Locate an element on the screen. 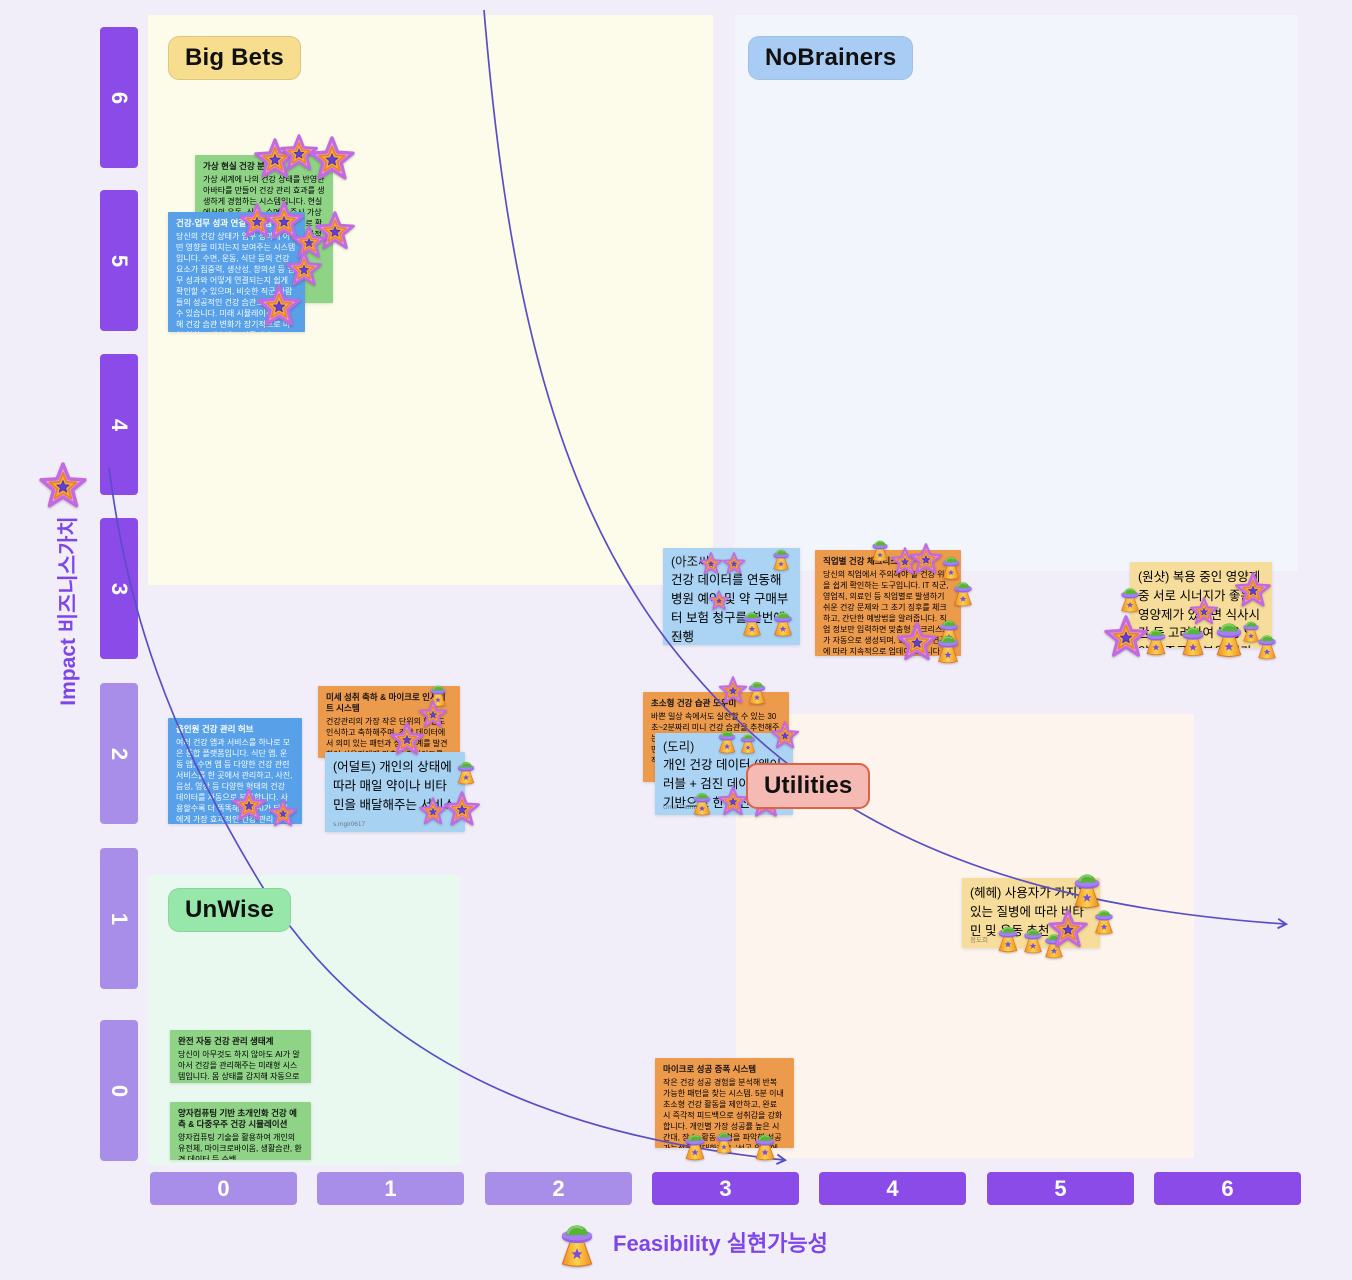  x-axis-block-0: 0 is located at coordinates (223, 1188).